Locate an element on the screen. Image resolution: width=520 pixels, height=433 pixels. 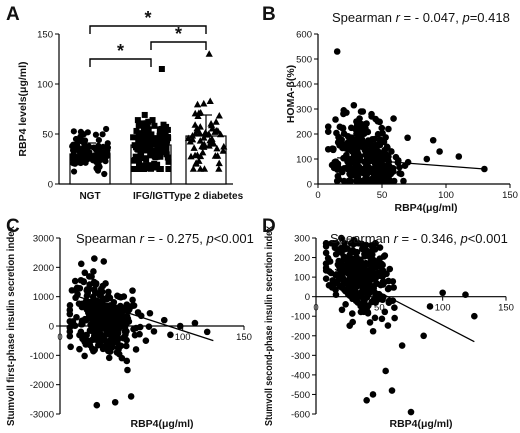
significance-star: * is located at coordinates (147, 18).